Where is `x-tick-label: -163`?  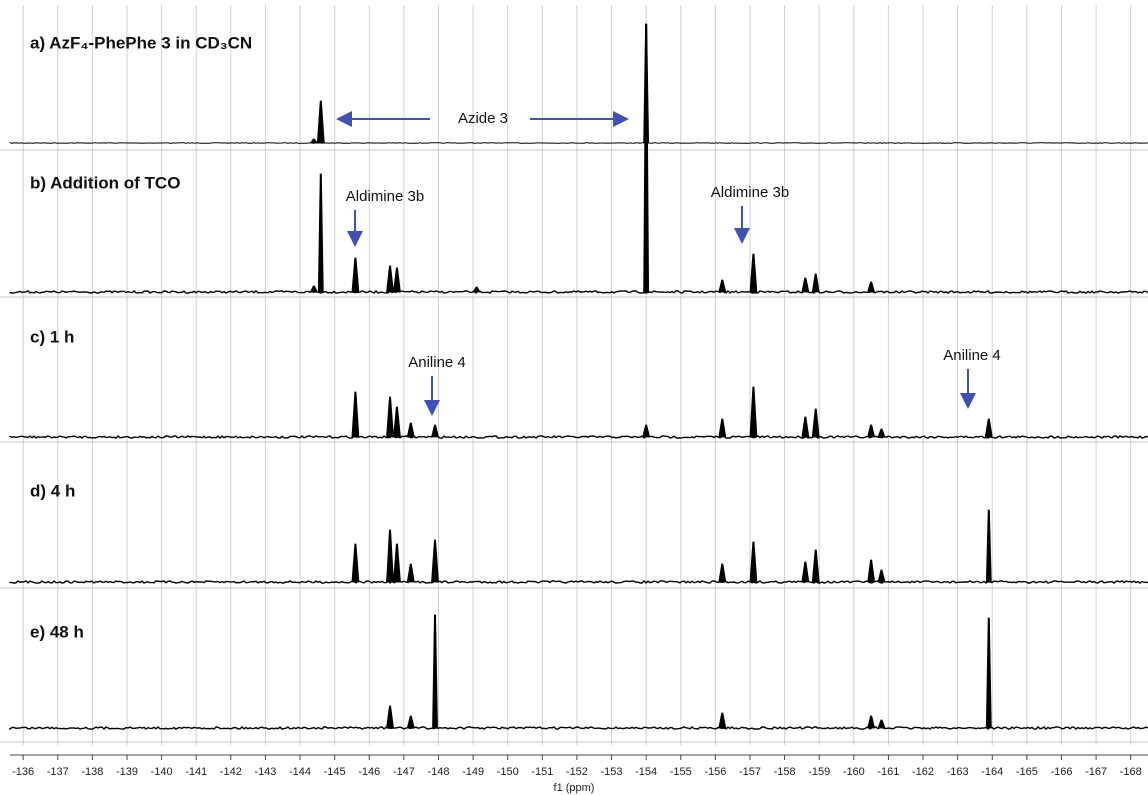
x-tick-label: -163 is located at coordinates (958, 772).